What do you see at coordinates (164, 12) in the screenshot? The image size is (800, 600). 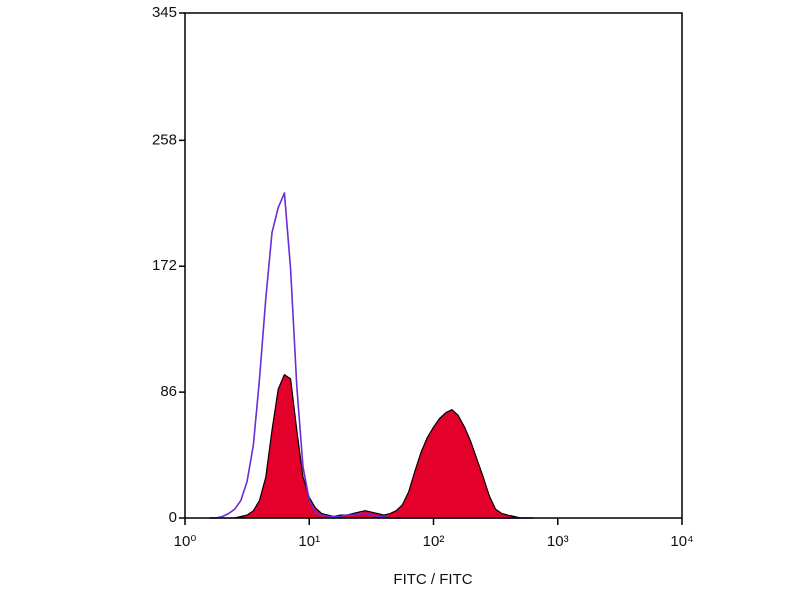 I see `y-tick-label: 345` at bounding box center [164, 12].